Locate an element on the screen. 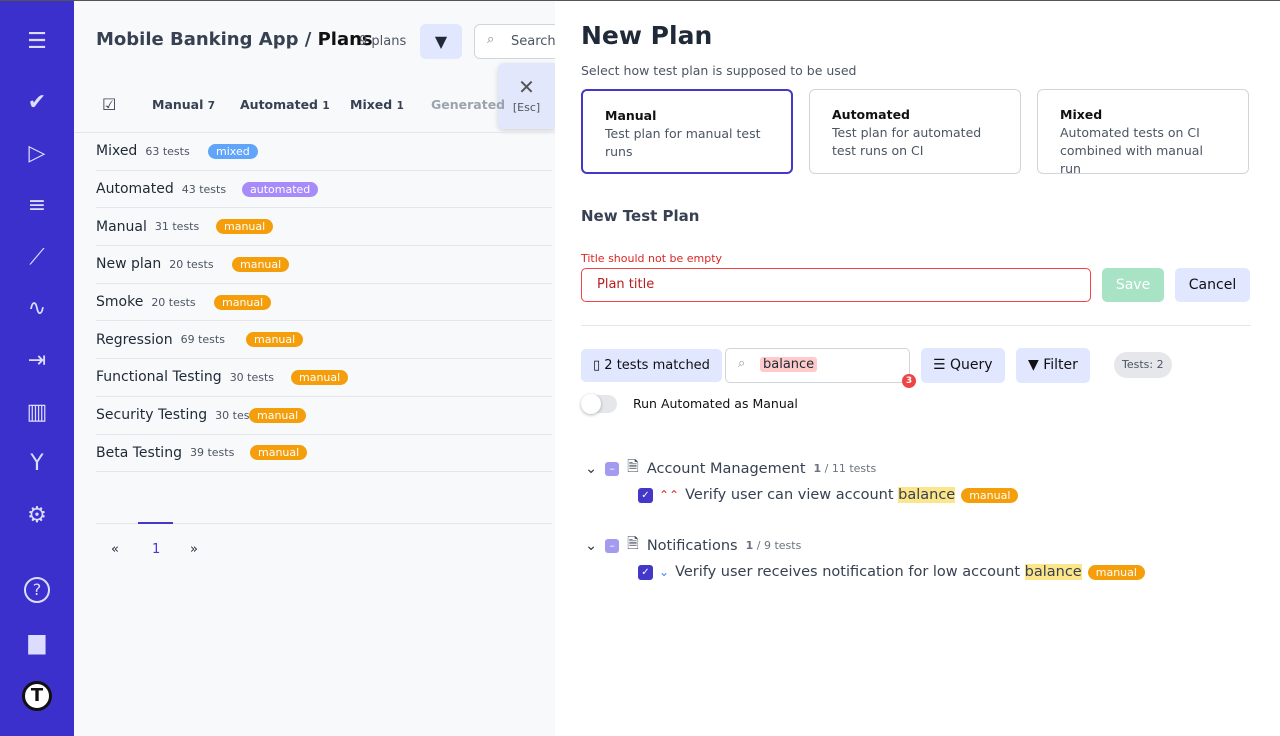 The width and height of the screenshot is (1280, 736). tests-matched-button: ▯ 2 tests matched is located at coordinates (651, 365).